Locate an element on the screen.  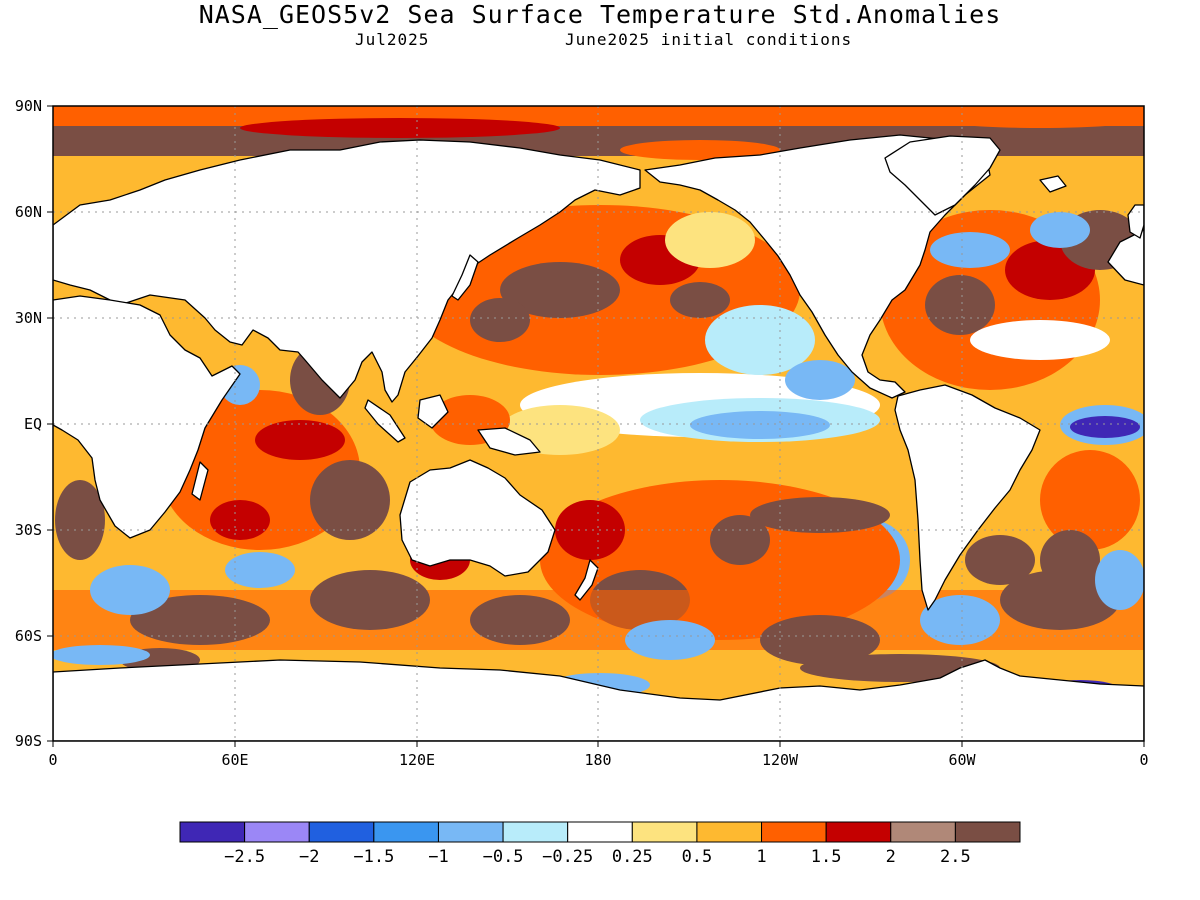
legend-label: −1 is located at coordinates (438, 857).